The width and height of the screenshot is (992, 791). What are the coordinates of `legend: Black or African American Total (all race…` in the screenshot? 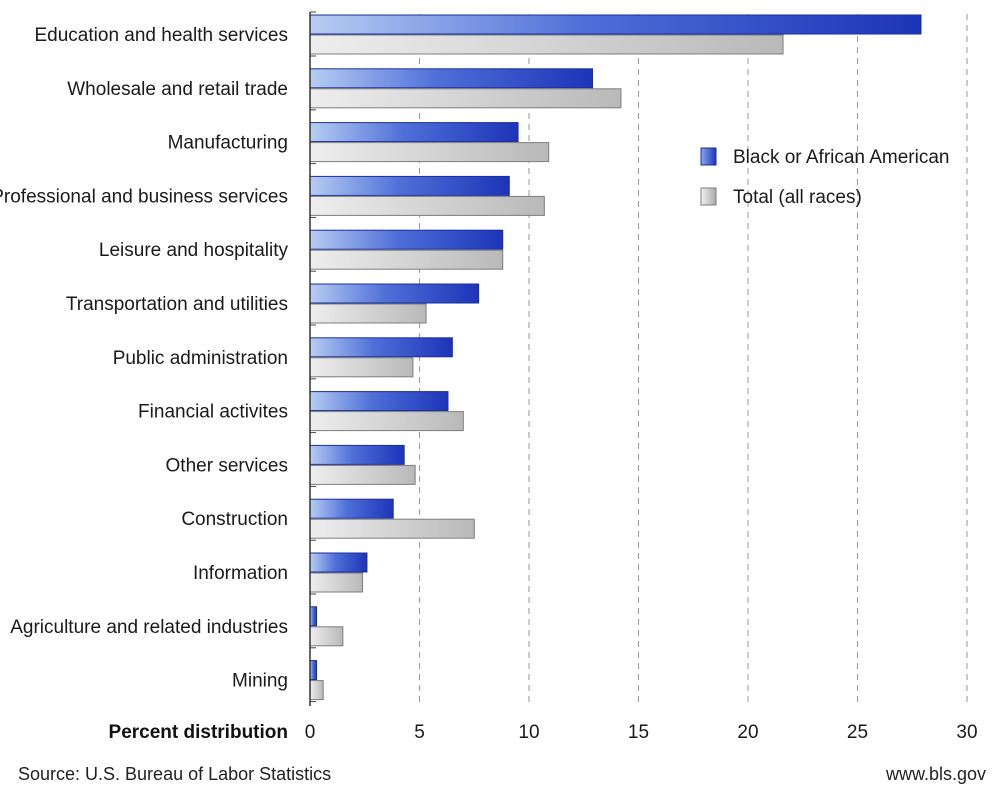 It's located at (824, 177).